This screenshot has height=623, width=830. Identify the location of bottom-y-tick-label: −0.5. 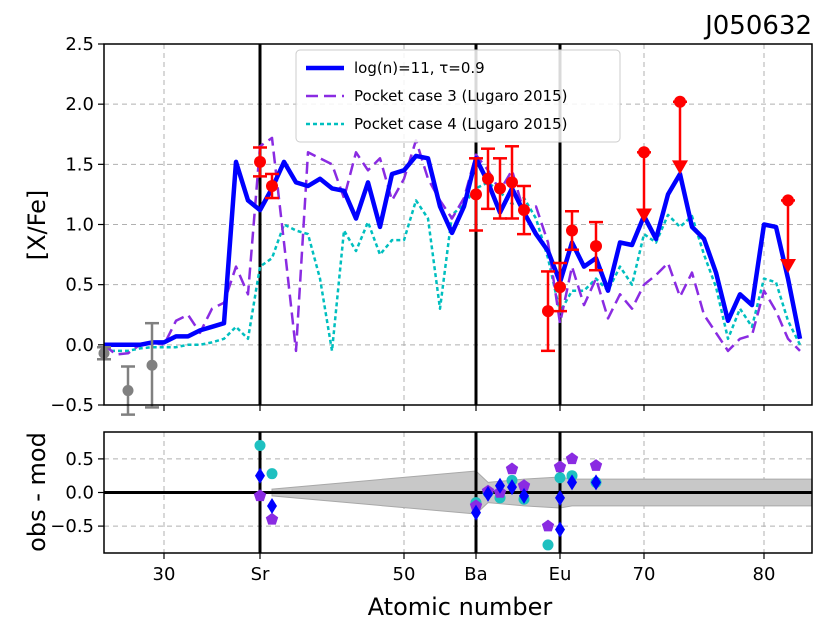
(72, 526).